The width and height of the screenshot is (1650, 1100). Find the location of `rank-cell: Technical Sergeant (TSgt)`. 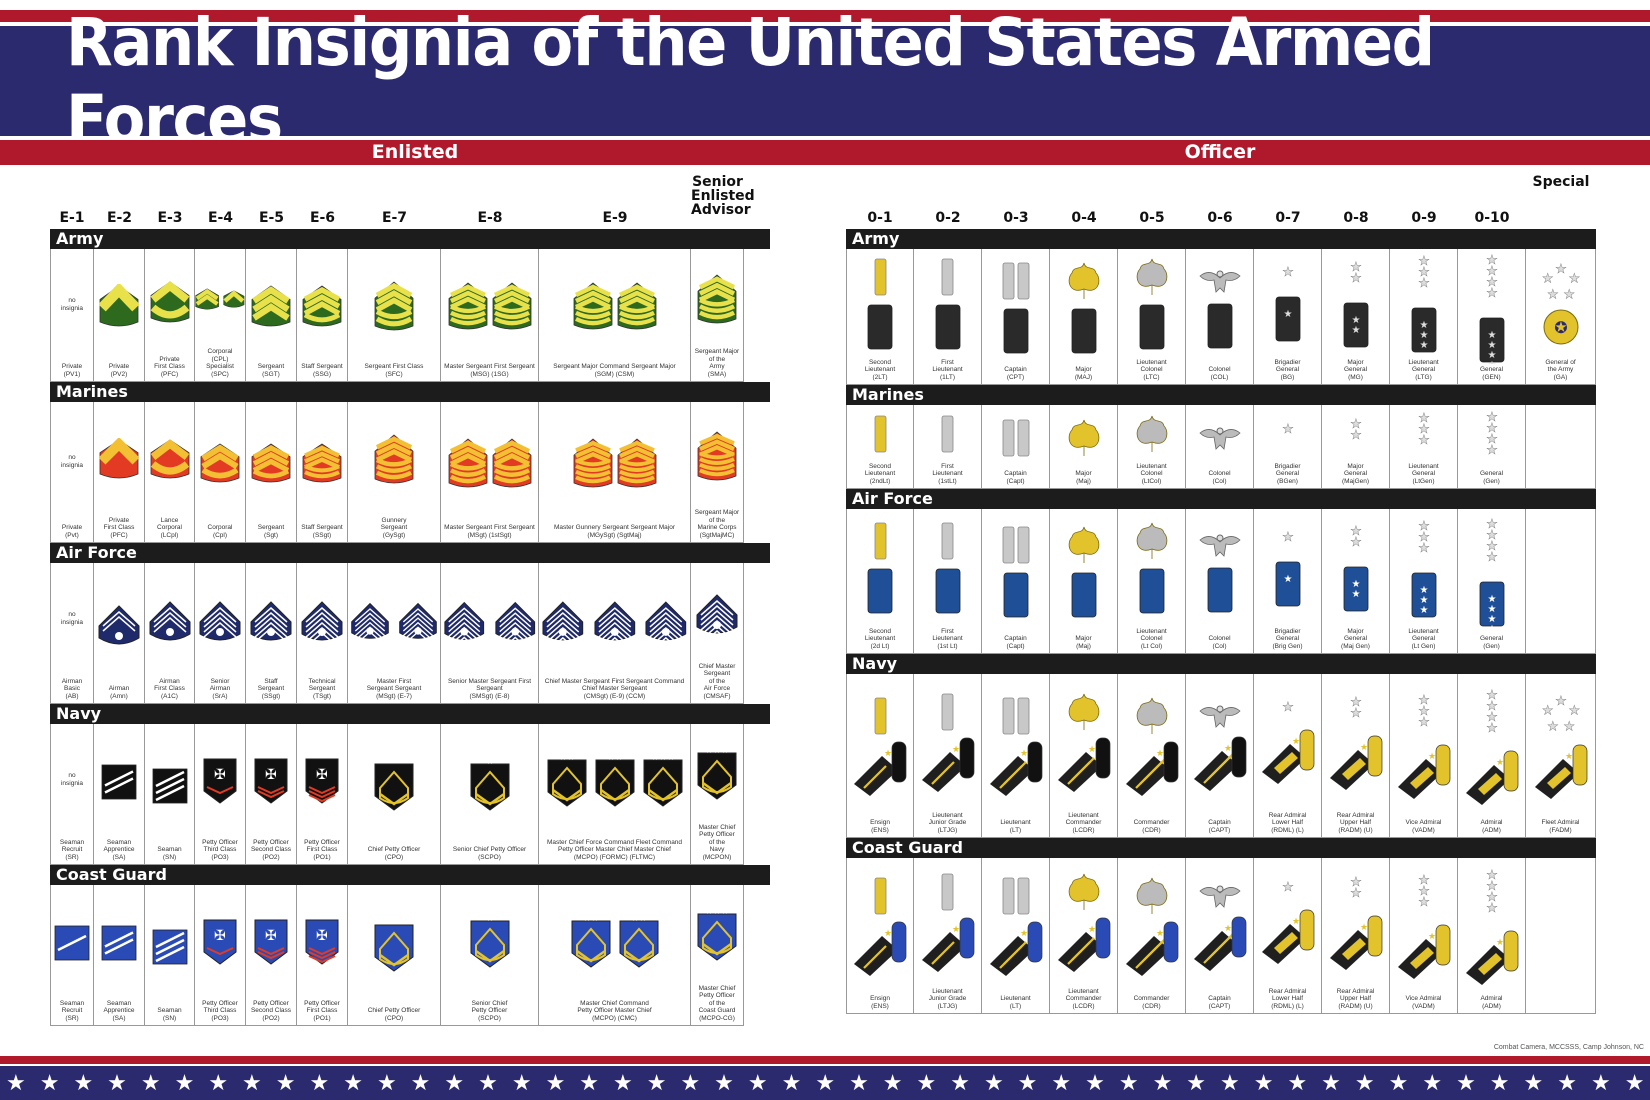

rank-cell: Technical Sergeant (TSgt) is located at coordinates (322, 633).